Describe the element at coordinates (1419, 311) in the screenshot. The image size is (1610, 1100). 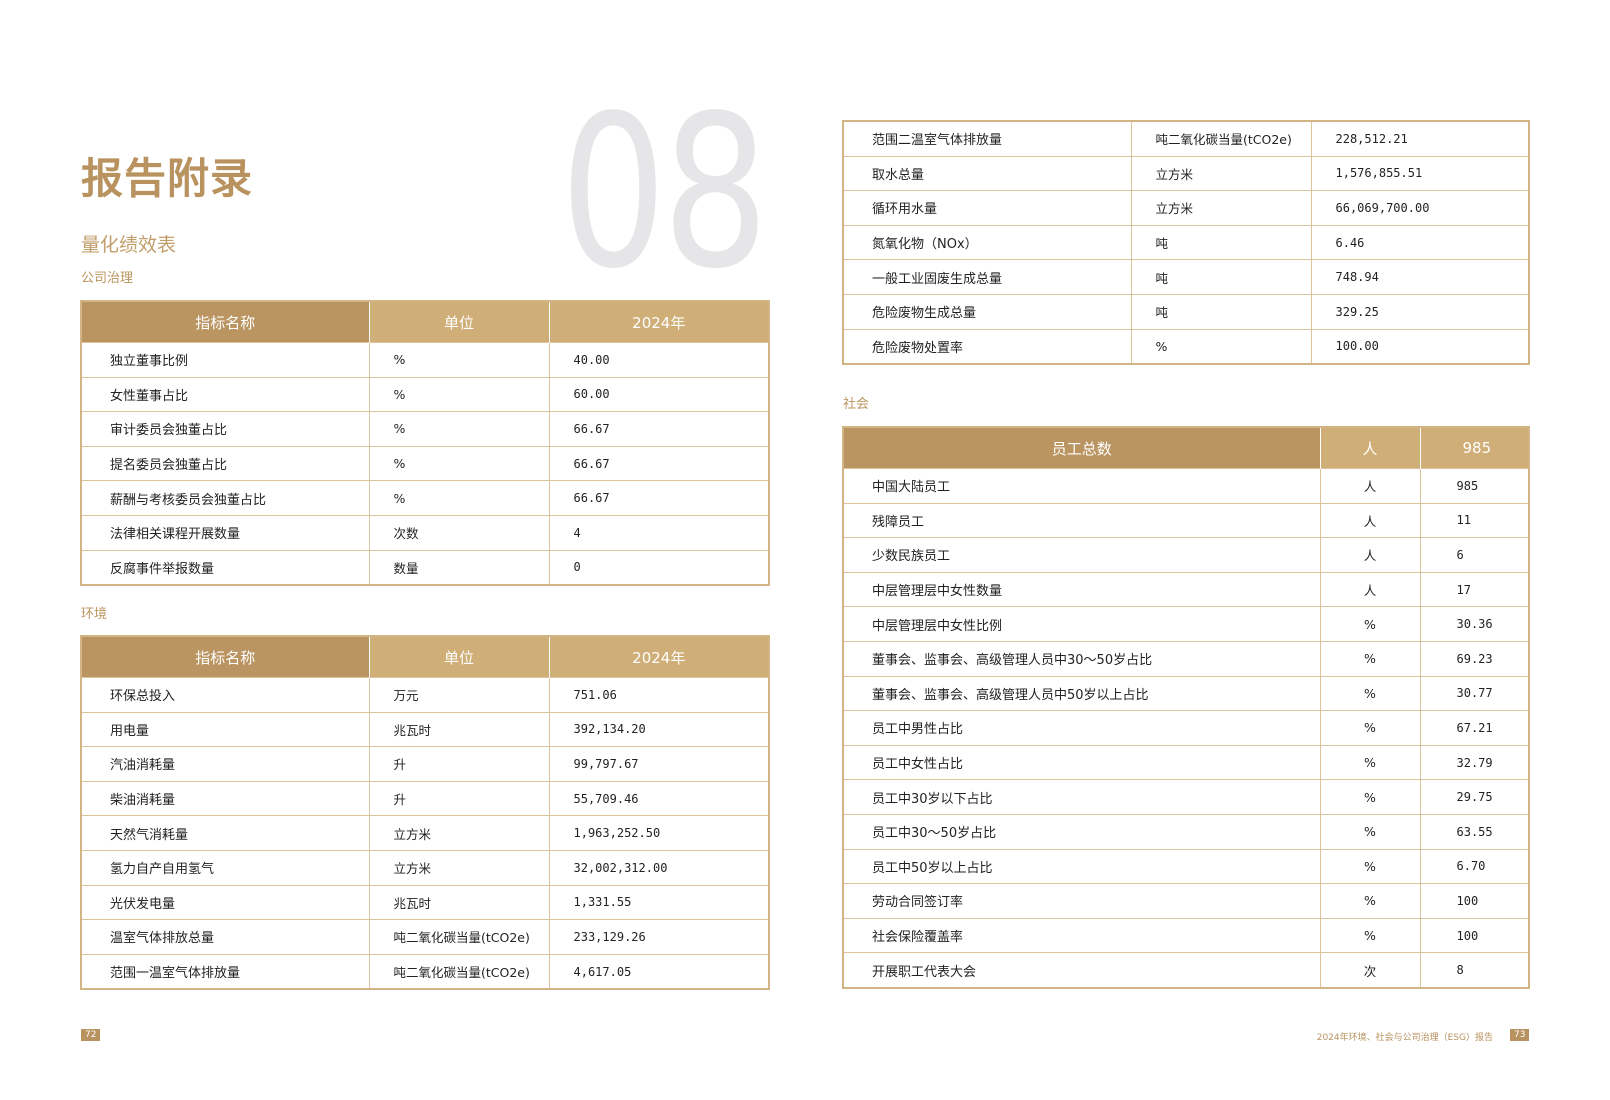
I see `value-cell: 329.25` at that location.